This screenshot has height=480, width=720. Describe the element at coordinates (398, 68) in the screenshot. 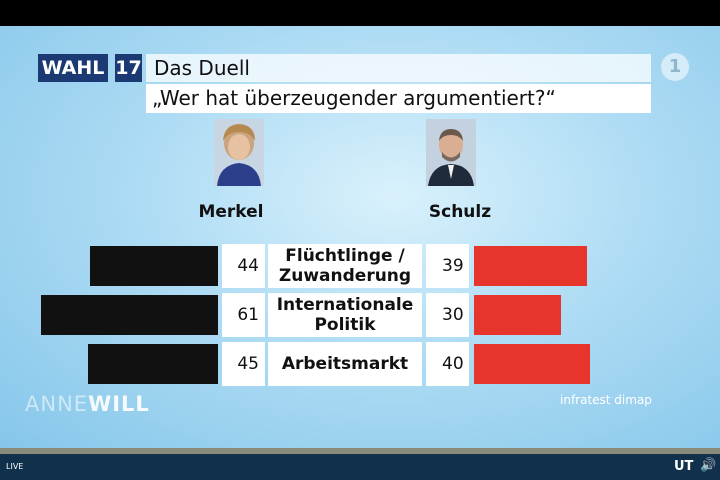

I see `graphic-title: Das Duell` at that location.